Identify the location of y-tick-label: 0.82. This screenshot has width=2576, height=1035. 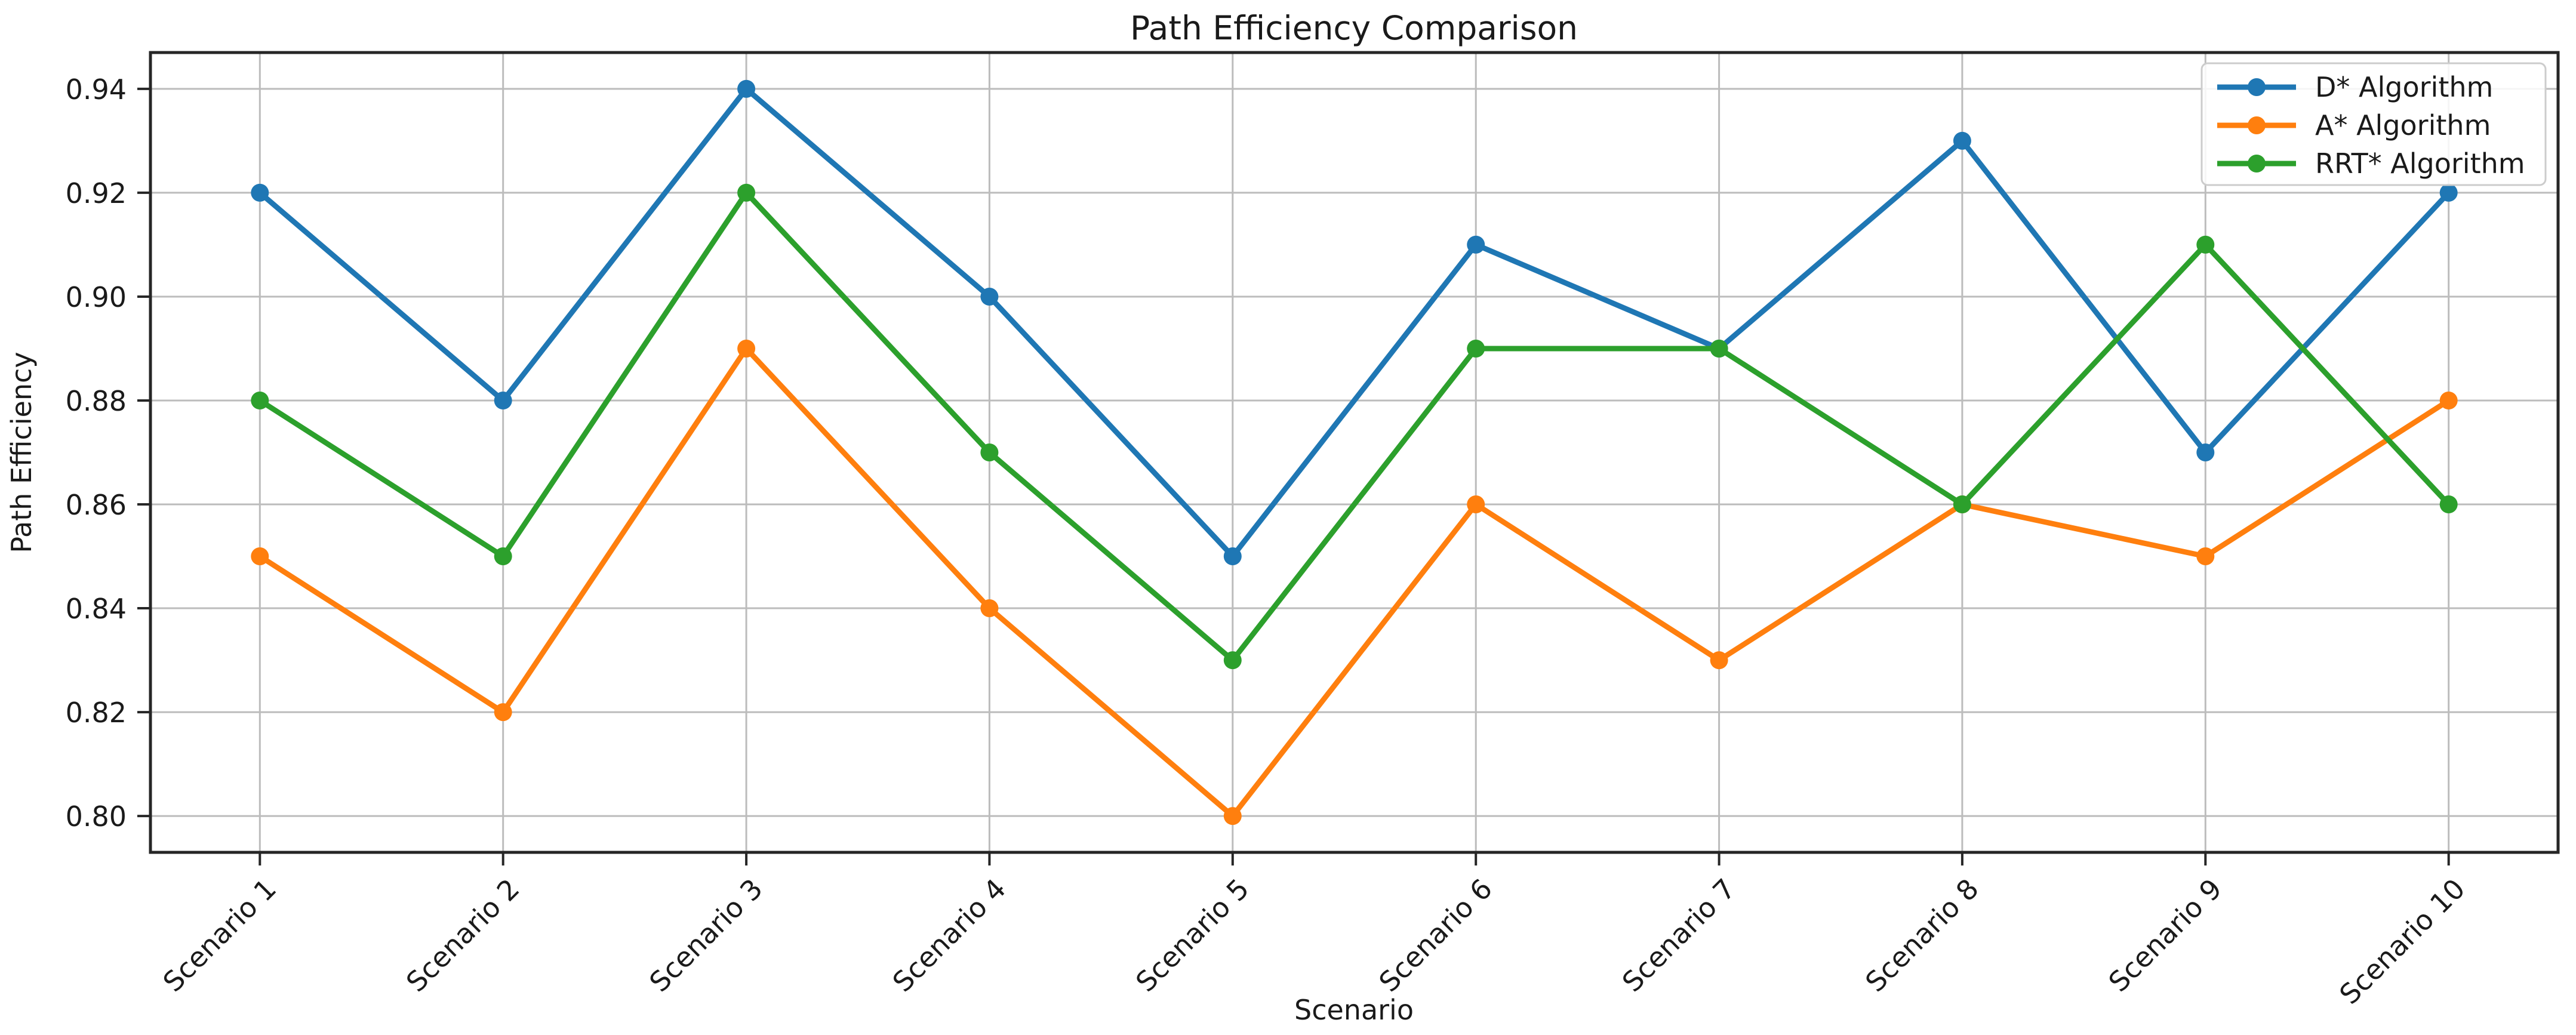
(96, 713).